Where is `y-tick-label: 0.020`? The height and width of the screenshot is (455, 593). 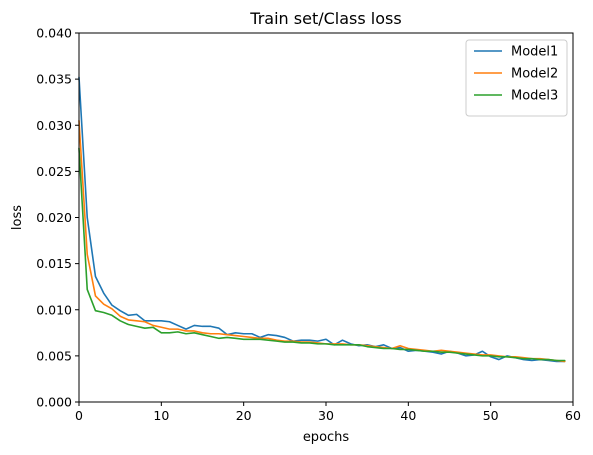 y-tick-label: 0.020 is located at coordinates (54, 217).